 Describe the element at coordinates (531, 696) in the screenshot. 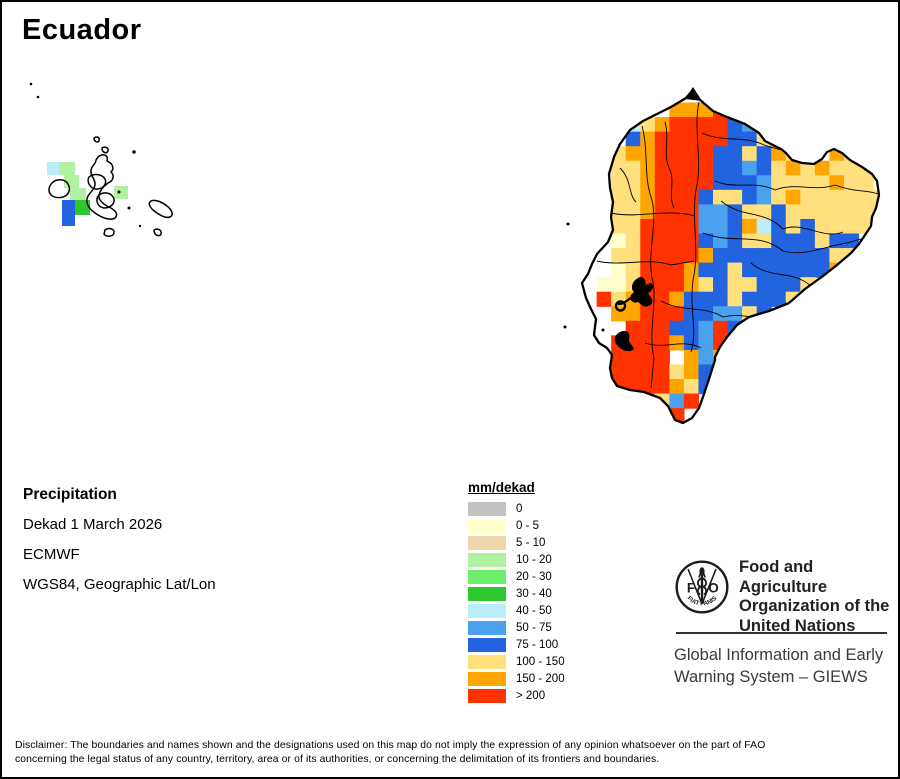

I see `legend-label: > 200` at that location.